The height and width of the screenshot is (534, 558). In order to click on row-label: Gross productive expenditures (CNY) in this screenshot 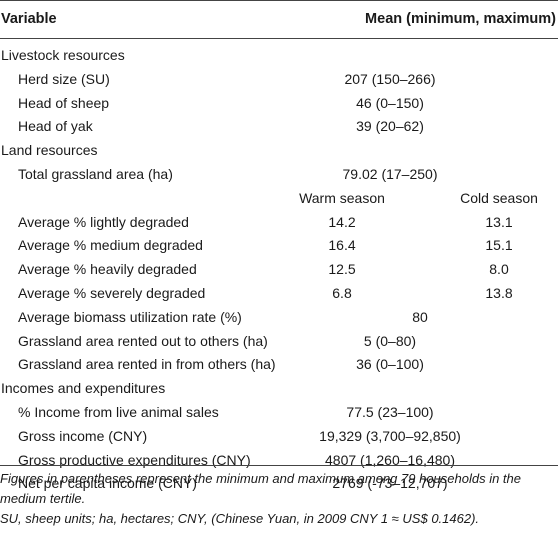, I will do `click(134, 459)`.